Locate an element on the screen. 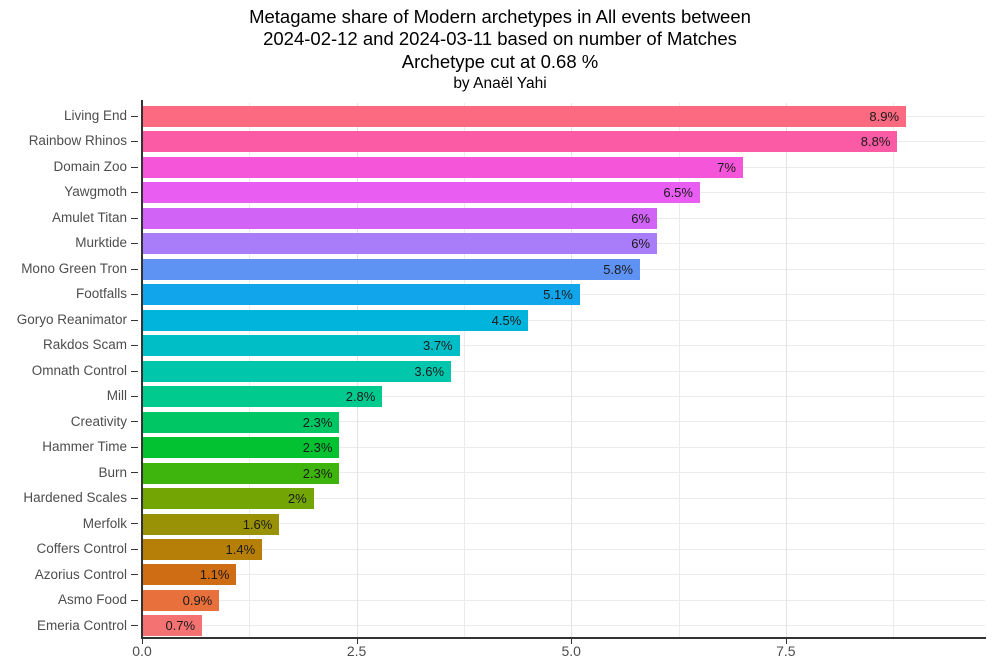  bar-row: 2% is located at coordinates (563, 497).